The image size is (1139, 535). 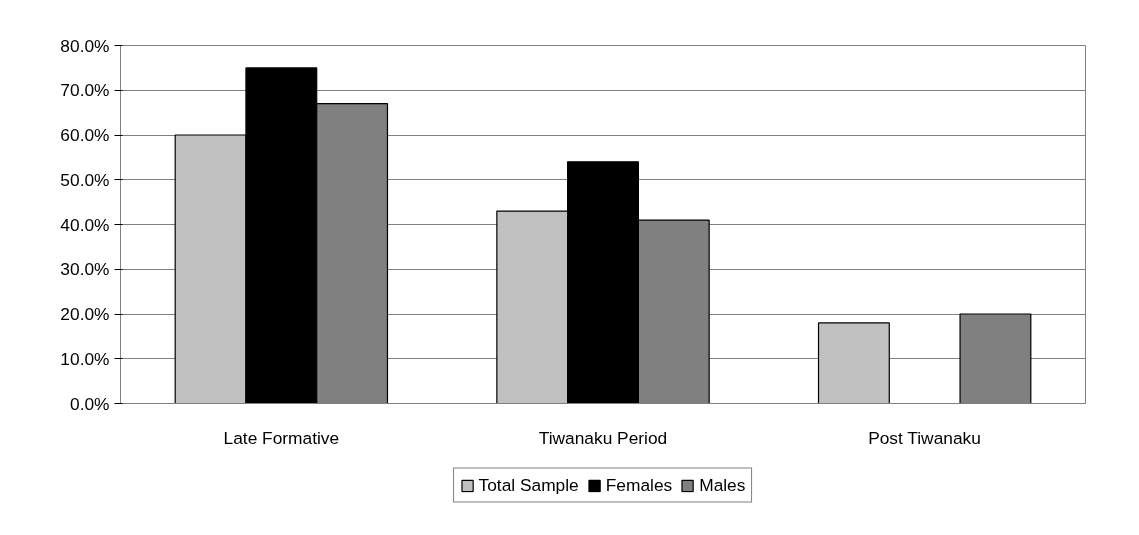 I want to click on y-tick-label: 20.0%, so click(x=85, y=314).